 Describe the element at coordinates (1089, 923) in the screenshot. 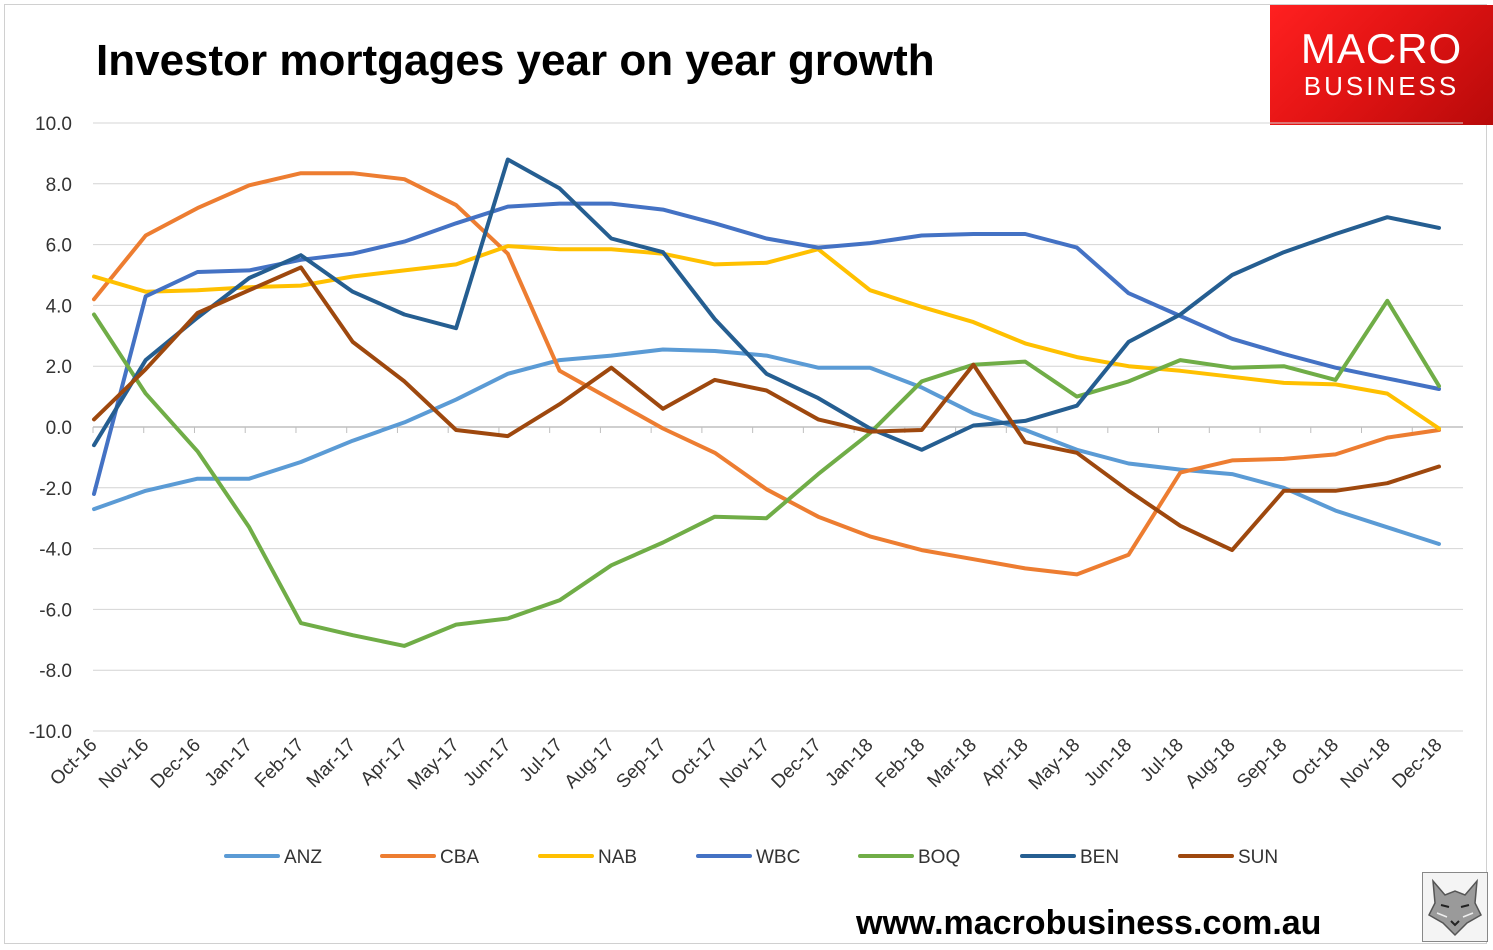

I see `website-url: www.macrobusiness.com.au` at that location.